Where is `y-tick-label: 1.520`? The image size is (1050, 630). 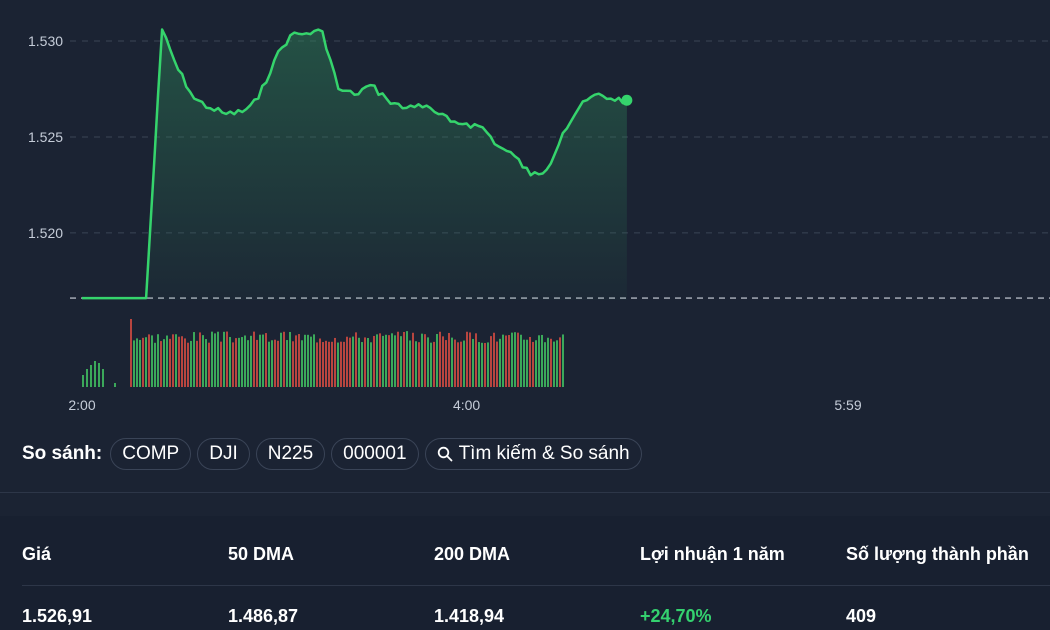 y-tick-label: 1.520 is located at coordinates (45, 233).